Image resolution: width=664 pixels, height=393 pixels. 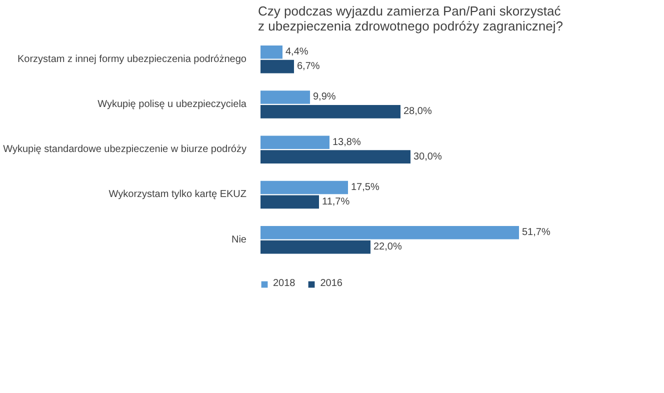 I want to click on chart-title: Czy podczas wyjazdu zamierza Pan/Pani skorzystać z ubezpieczenia zdrowotnego podróży zagranicznej?, so click(x=410, y=19).